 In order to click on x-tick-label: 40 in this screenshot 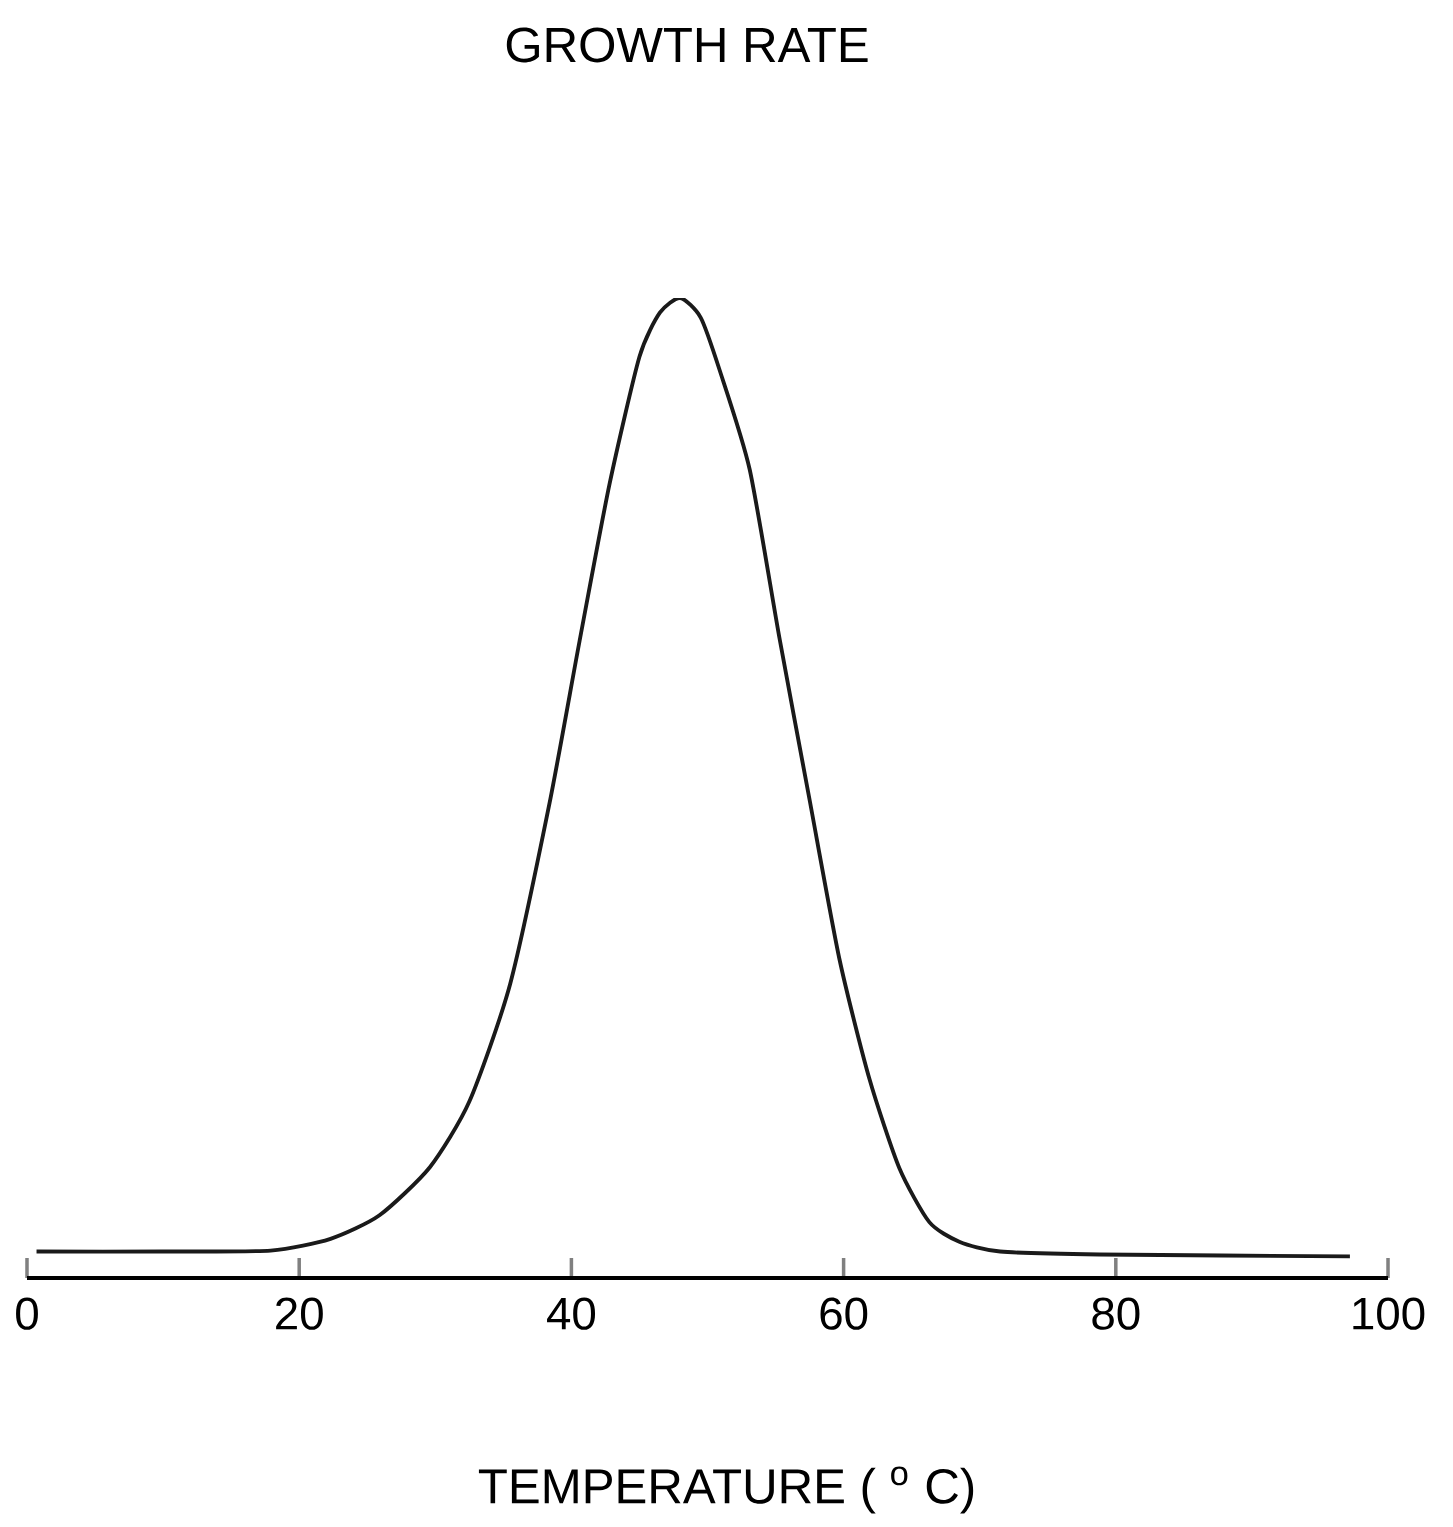, I will do `click(571, 1313)`.